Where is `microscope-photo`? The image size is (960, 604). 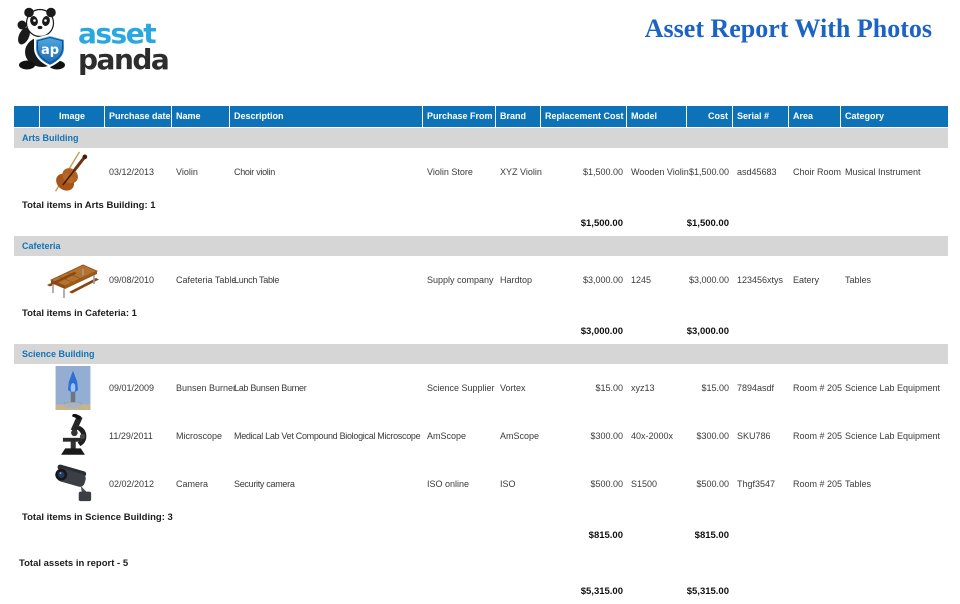 microscope-photo is located at coordinates (73, 434).